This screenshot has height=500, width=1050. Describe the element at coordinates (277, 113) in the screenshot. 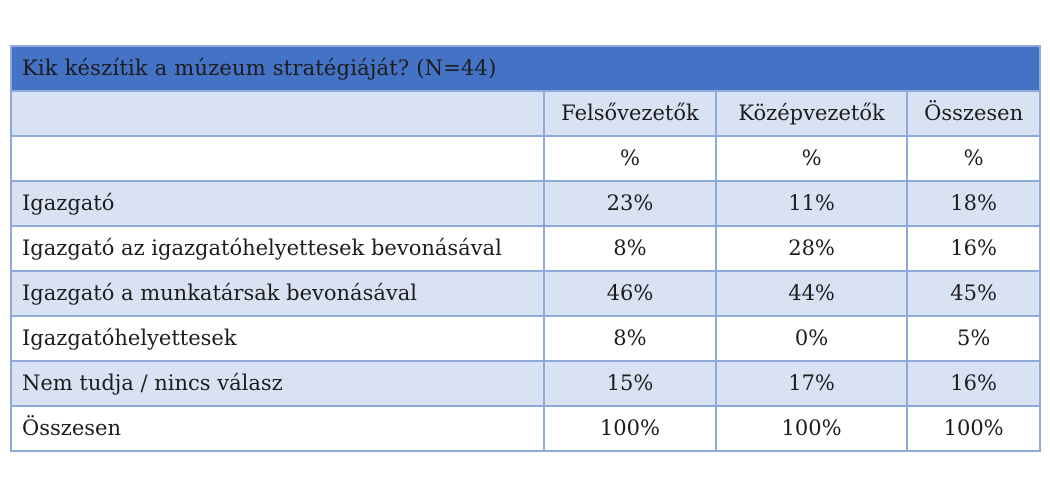

I see `header-empty-cell` at that location.